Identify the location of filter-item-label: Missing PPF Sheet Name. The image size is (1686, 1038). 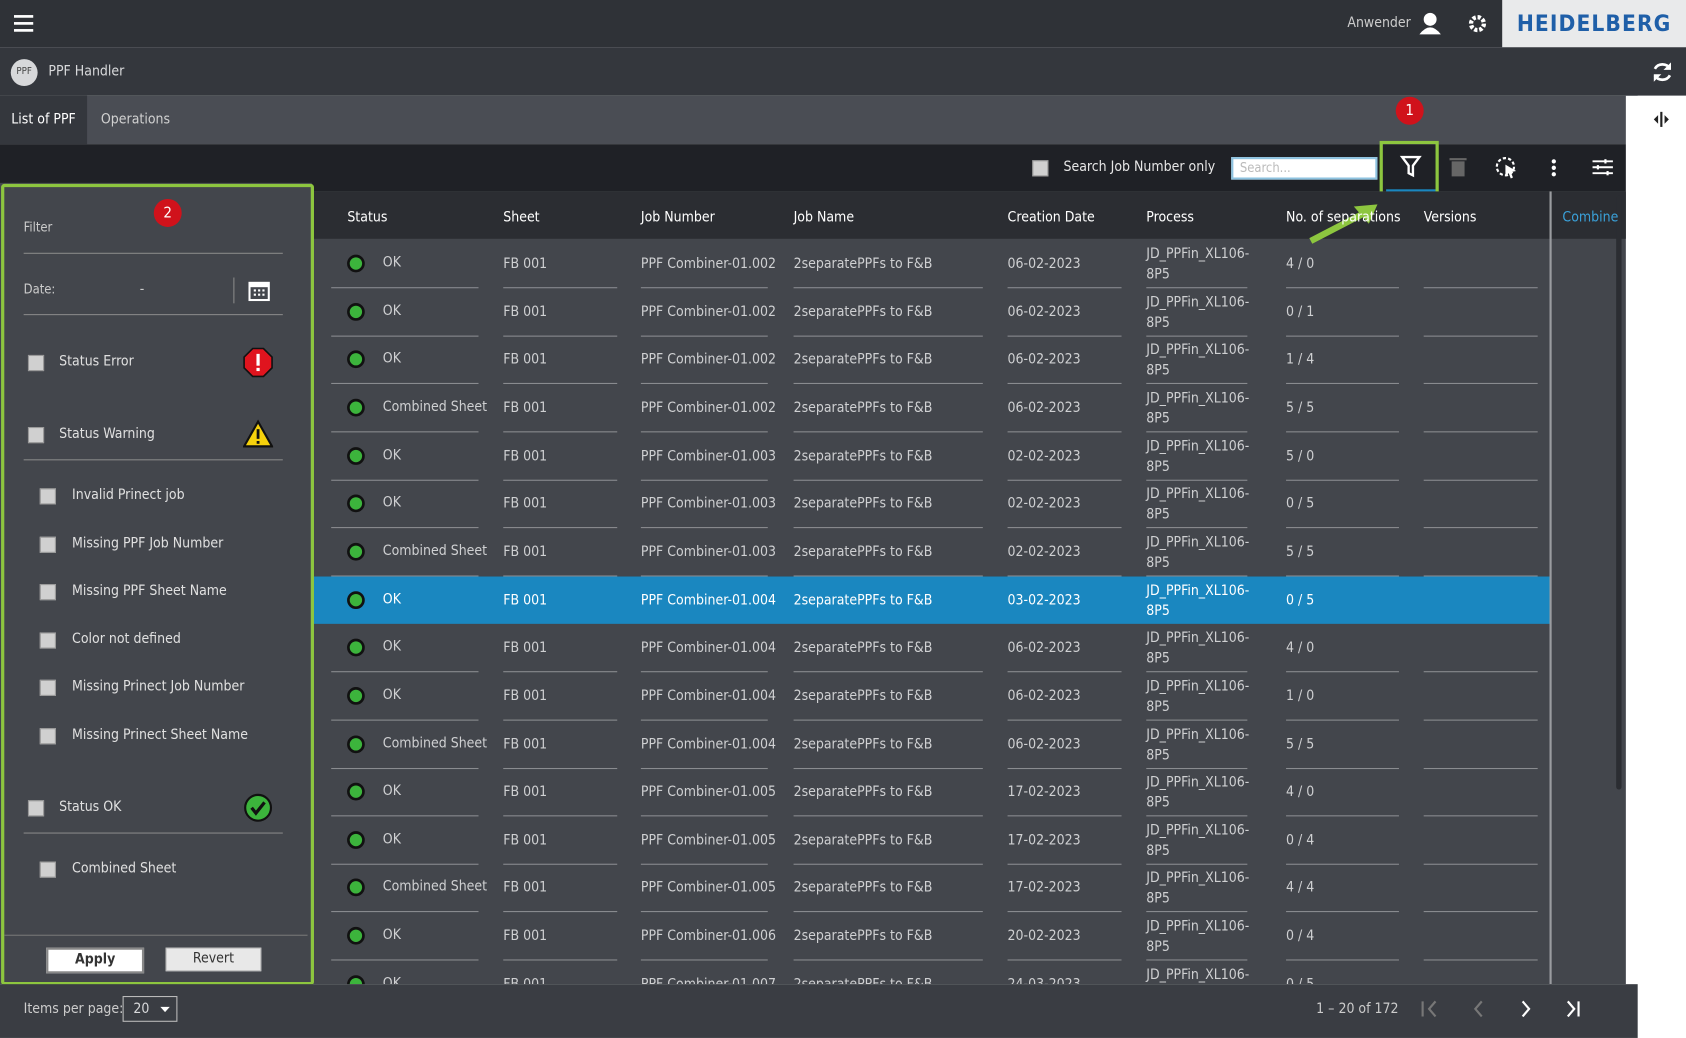
(149, 591).